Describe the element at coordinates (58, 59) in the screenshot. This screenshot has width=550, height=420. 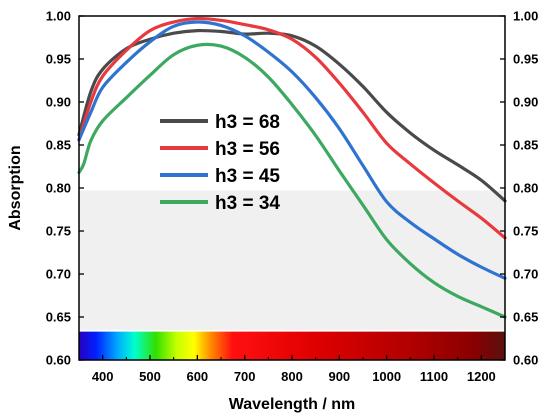
I see `y-tick-label-left: 0.95` at that location.